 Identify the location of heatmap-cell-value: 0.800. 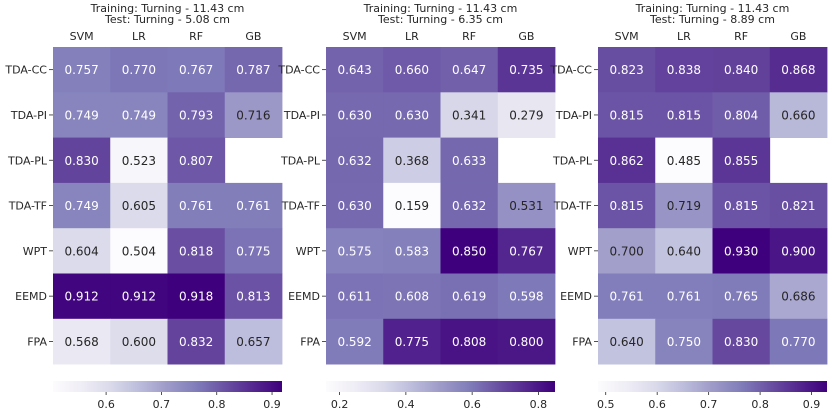
(526, 342).